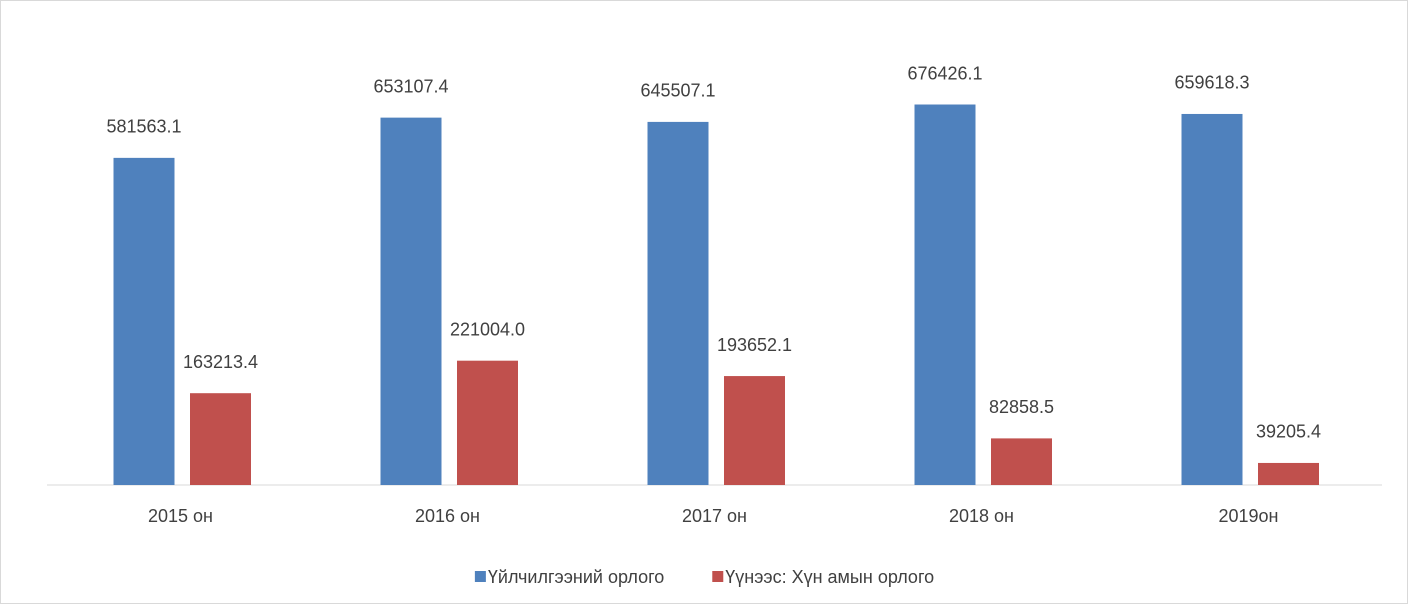 This screenshot has height=605, width=1409. I want to click on x-tick-label: 2017 он, so click(714, 516).